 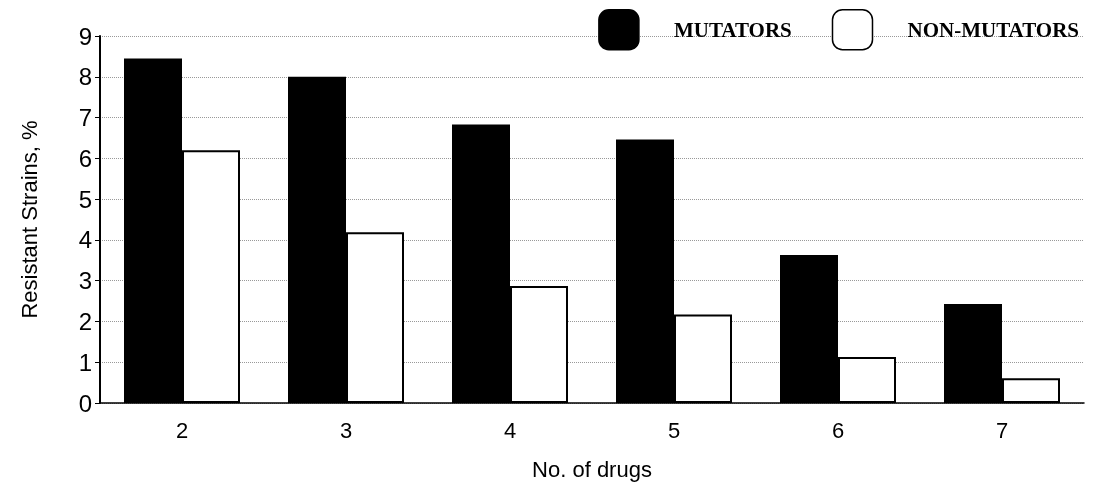 I want to click on y-tick-label: 6, so click(x=85, y=158).